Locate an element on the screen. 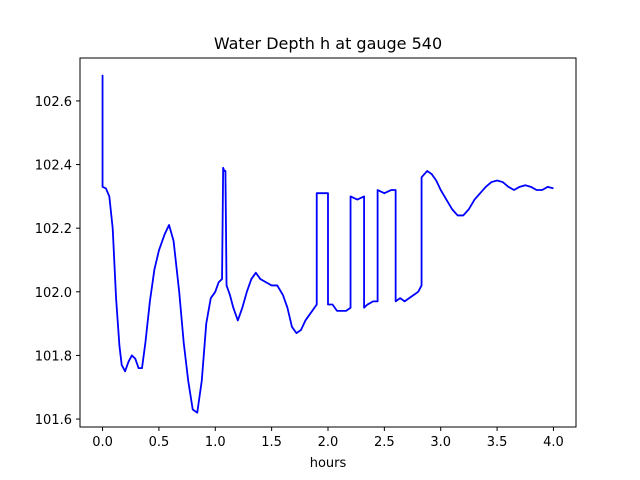  y-tick-label: 101.6 is located at coordinates (53, 420).